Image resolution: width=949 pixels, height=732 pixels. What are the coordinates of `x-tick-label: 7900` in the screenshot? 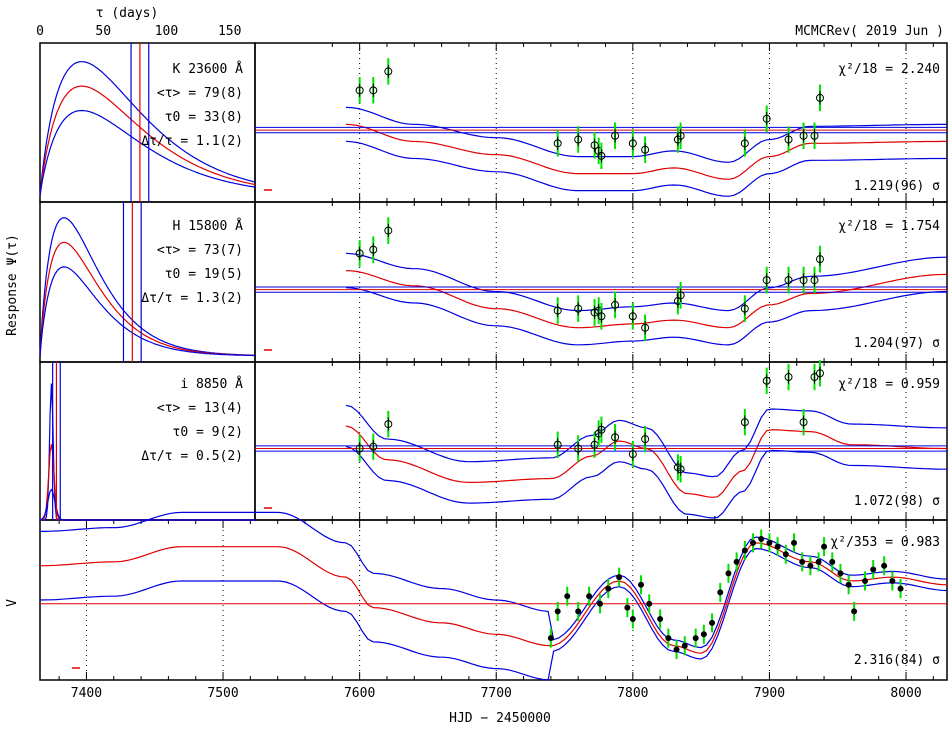 It's located at (769, 693).